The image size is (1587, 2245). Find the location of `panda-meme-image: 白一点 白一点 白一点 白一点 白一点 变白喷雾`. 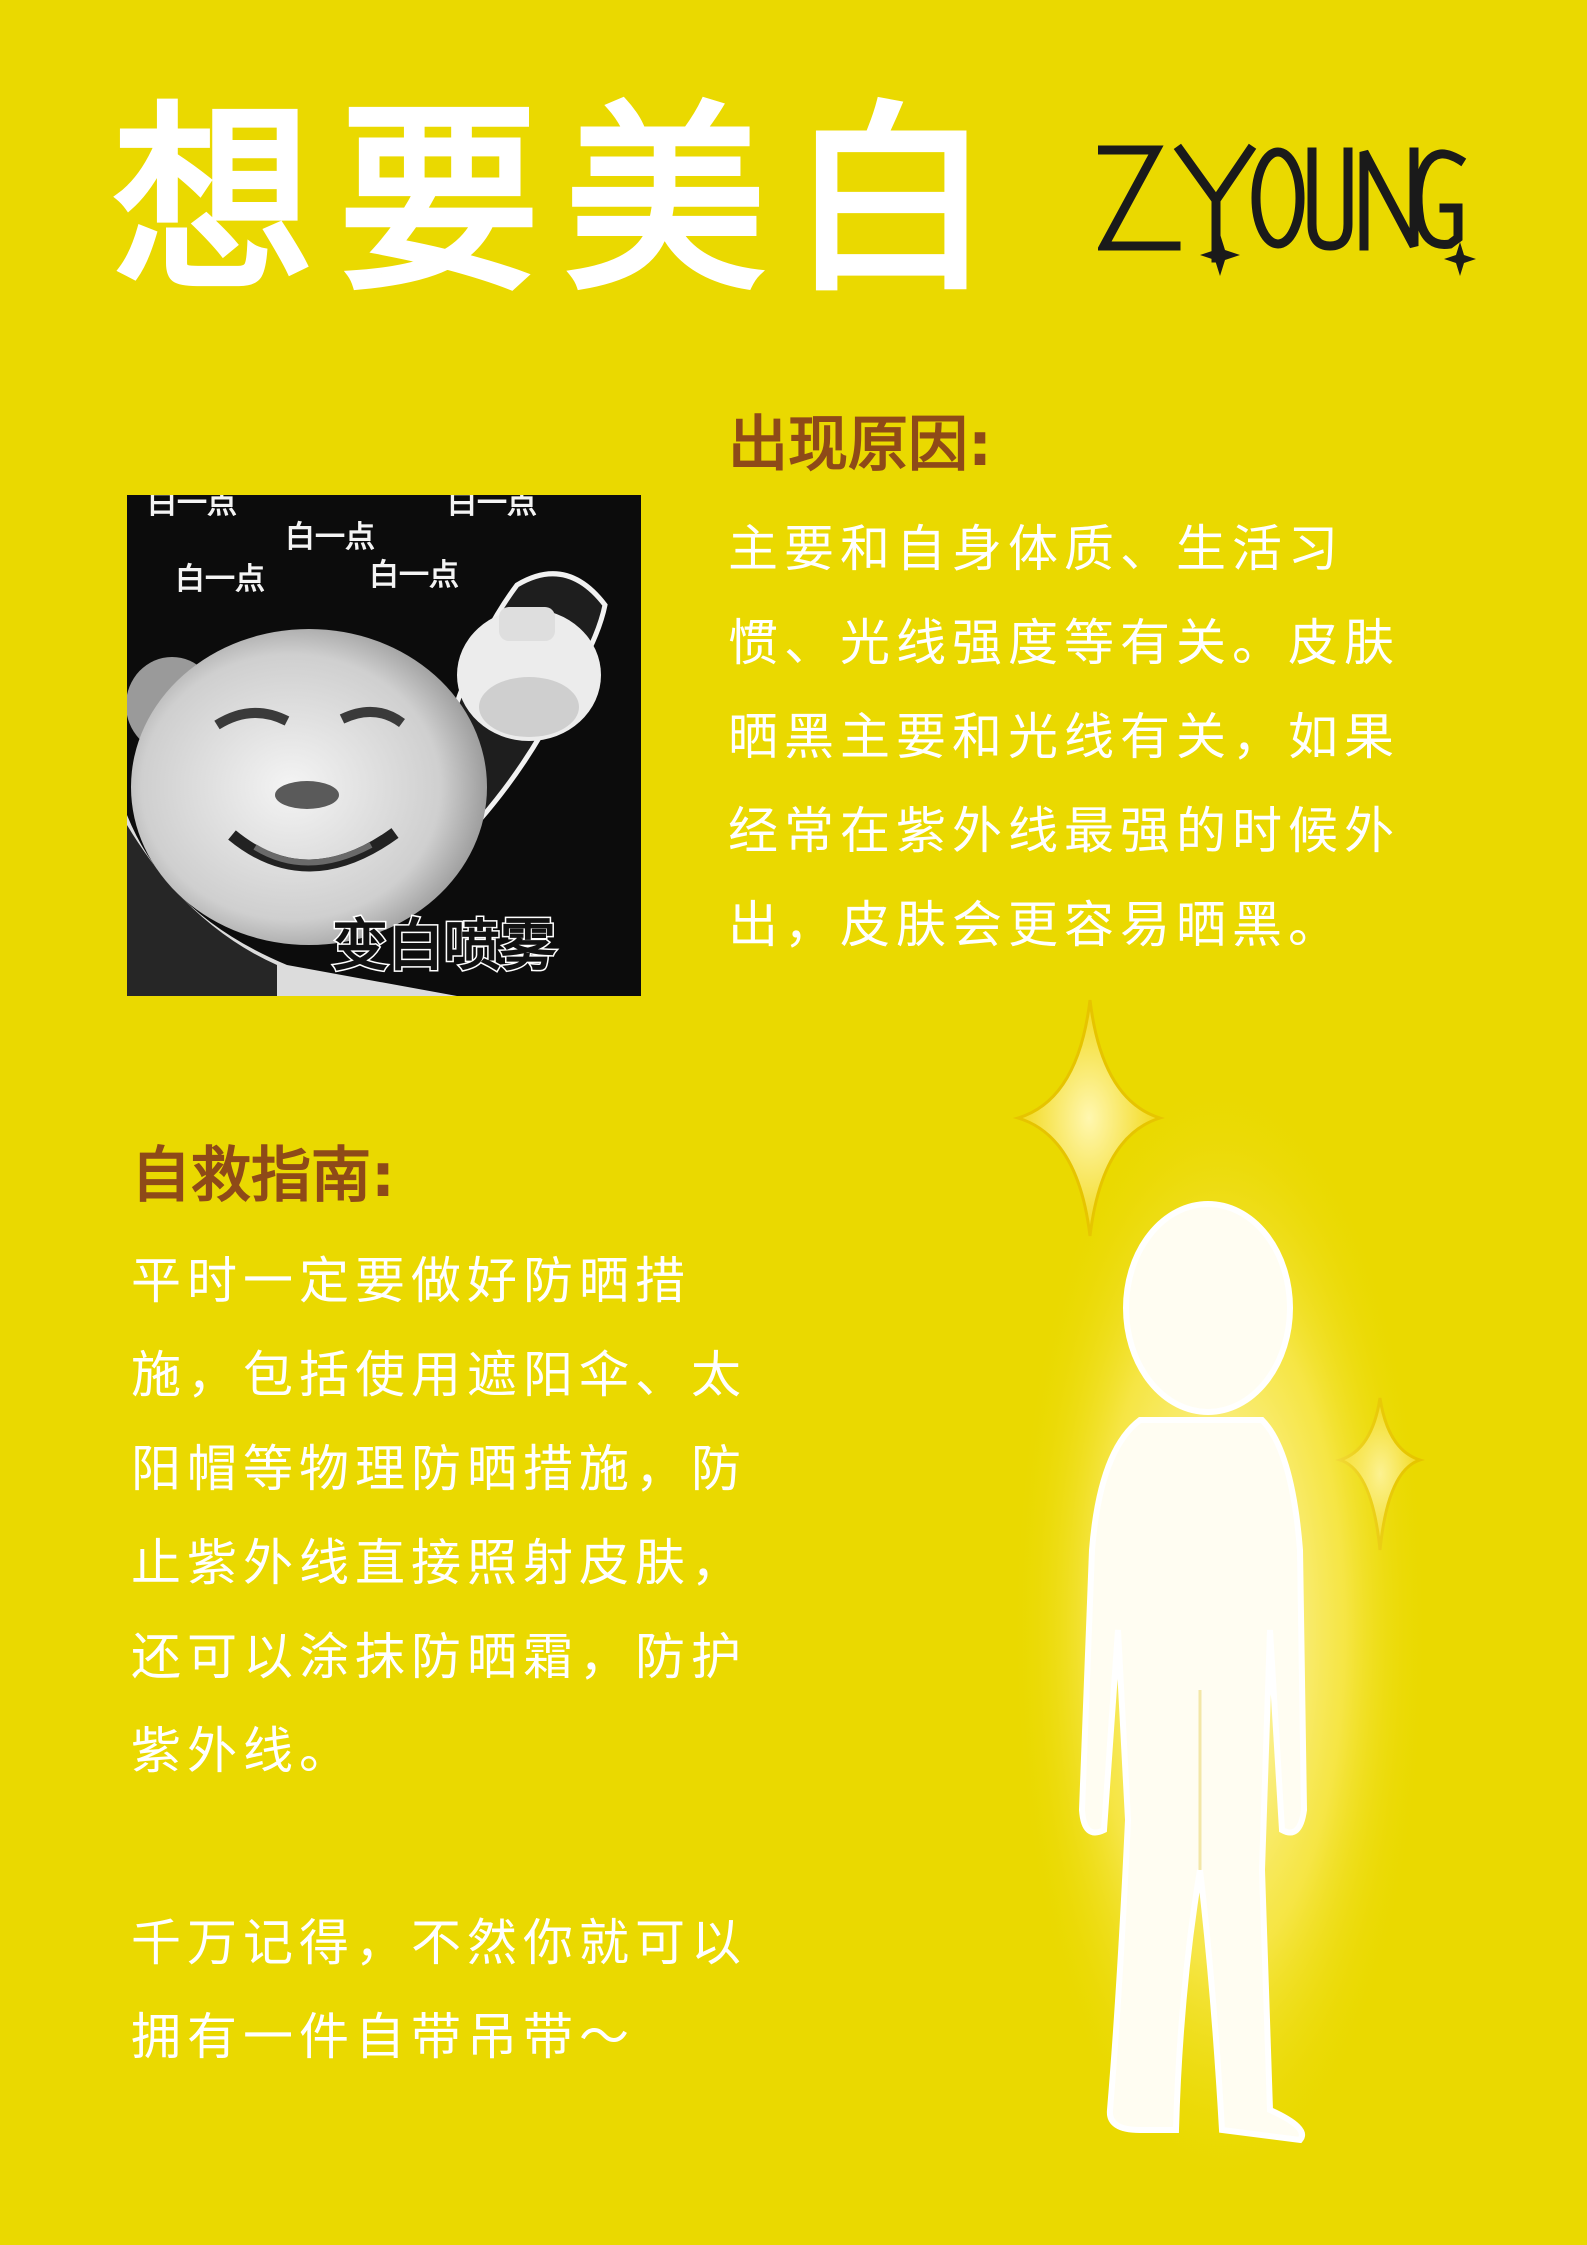

panda-meme-image: 白一点 白一点 白一点 白一点 白一点 变白喷雾 is located at coordinates (384, 745).